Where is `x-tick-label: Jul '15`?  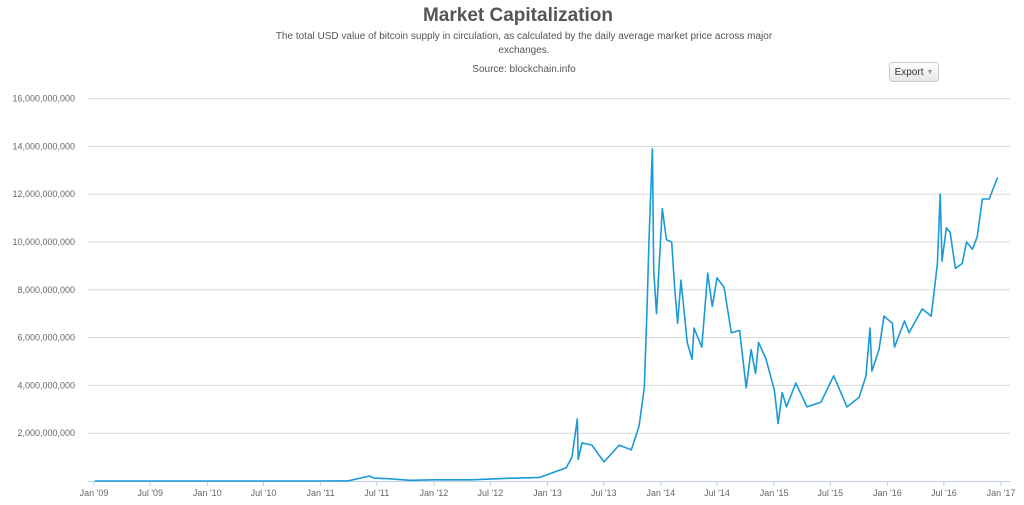 x-tick-label: Jul '15 is located at coordinates (830, 493).